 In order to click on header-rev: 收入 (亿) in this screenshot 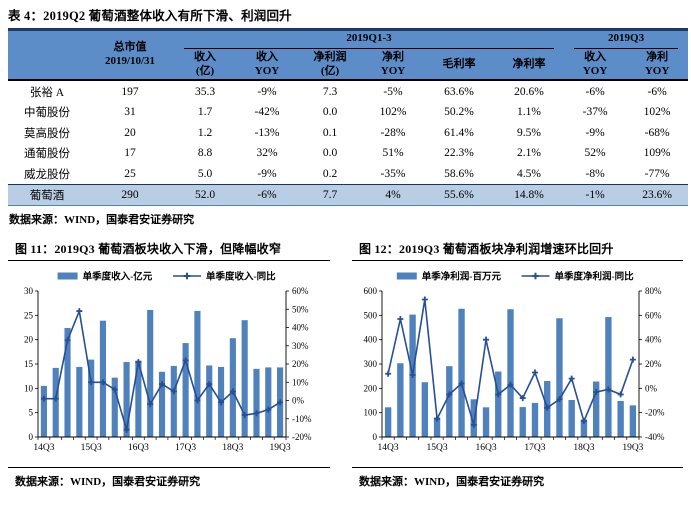, I will do `click(205, 65)`.